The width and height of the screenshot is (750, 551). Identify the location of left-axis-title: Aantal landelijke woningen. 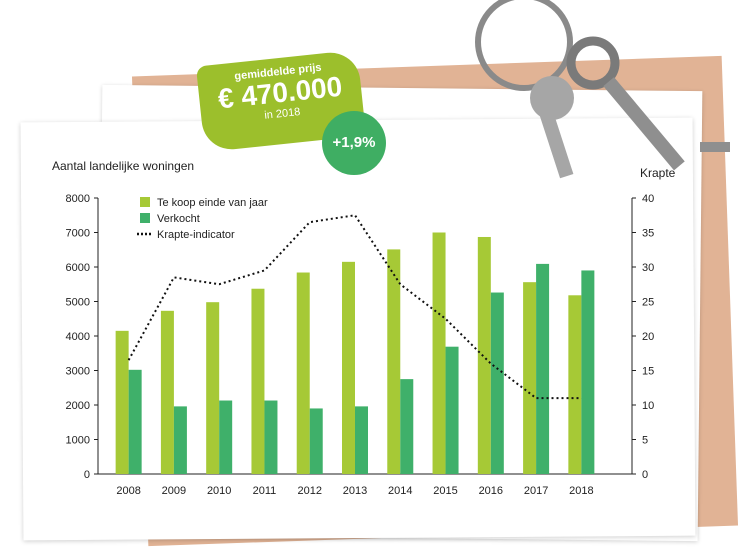
(123, 166).